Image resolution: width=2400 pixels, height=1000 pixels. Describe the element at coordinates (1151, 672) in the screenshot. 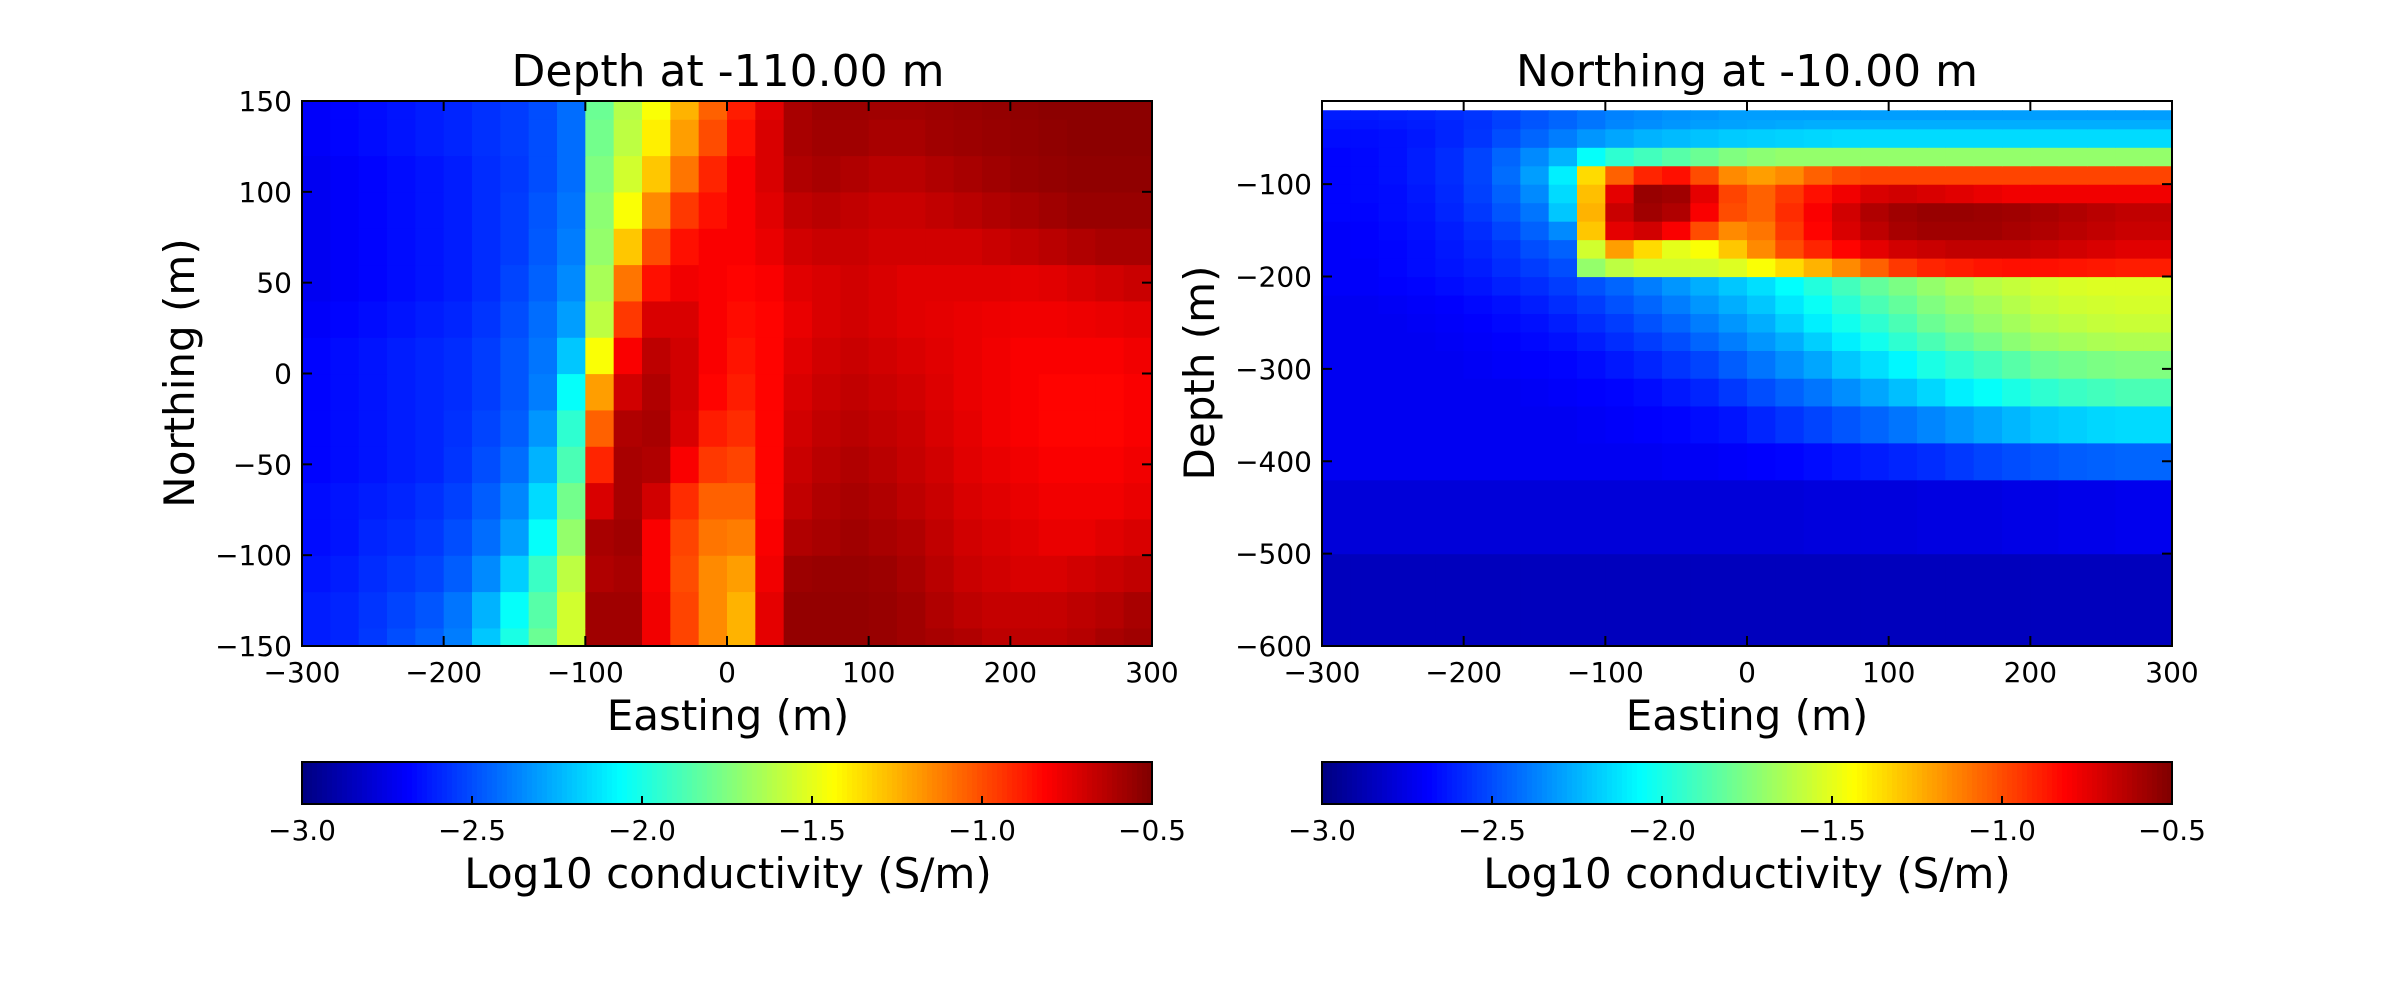

I see `x-tick-label: 300` at that location.